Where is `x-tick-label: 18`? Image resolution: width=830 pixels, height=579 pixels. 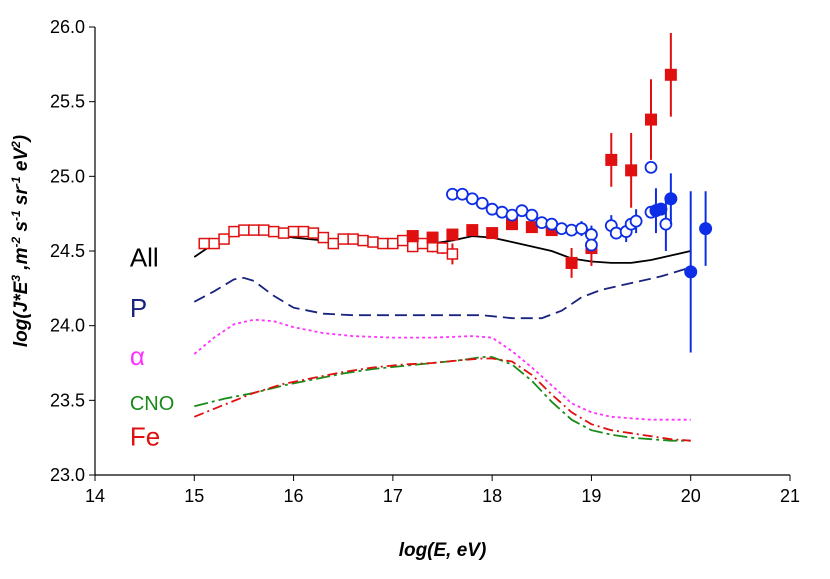
x-tick-label: 18 is located at coordinates (492, 496).